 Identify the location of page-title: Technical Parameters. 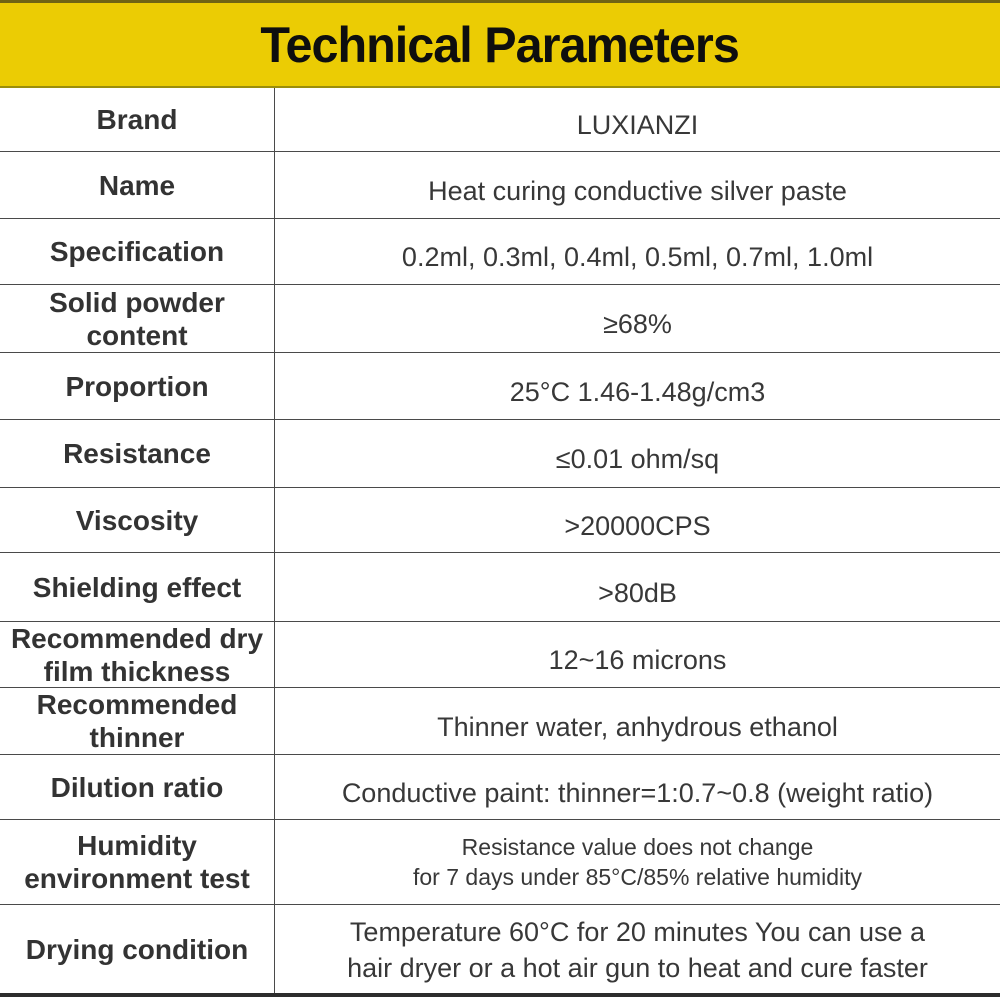
(500, 44).